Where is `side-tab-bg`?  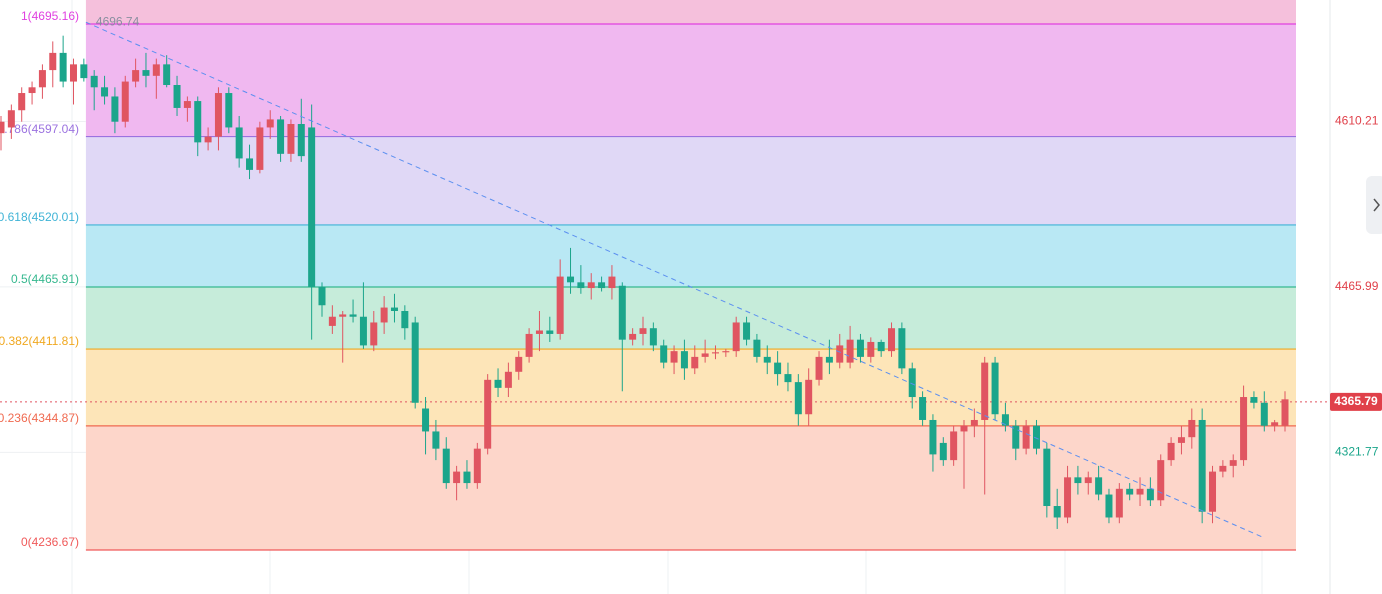
side-tab-bg is located at coordinates (1374, 205).